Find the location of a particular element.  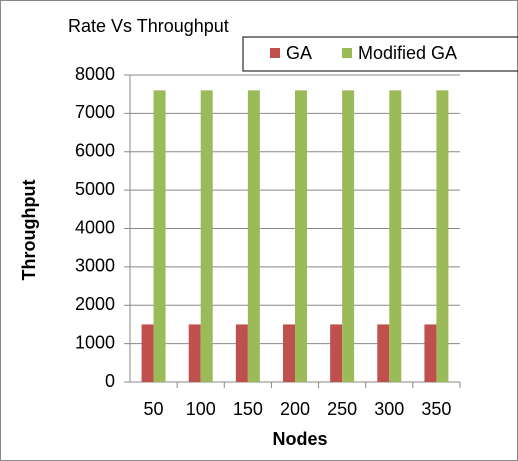

legend-box is located at coordinates (380, 54).